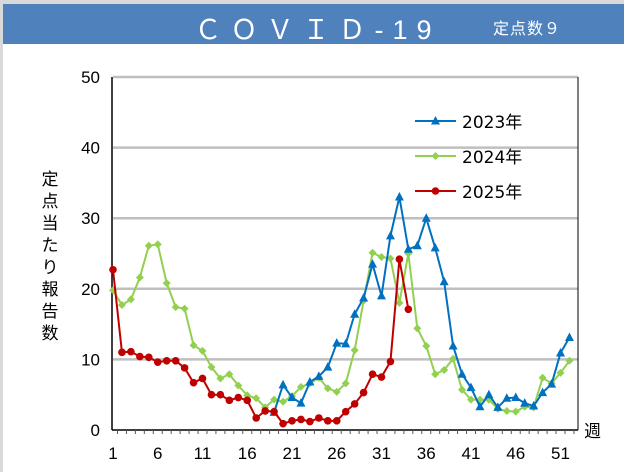  I want to click on x-tick-label: 31, so click(381, 453).